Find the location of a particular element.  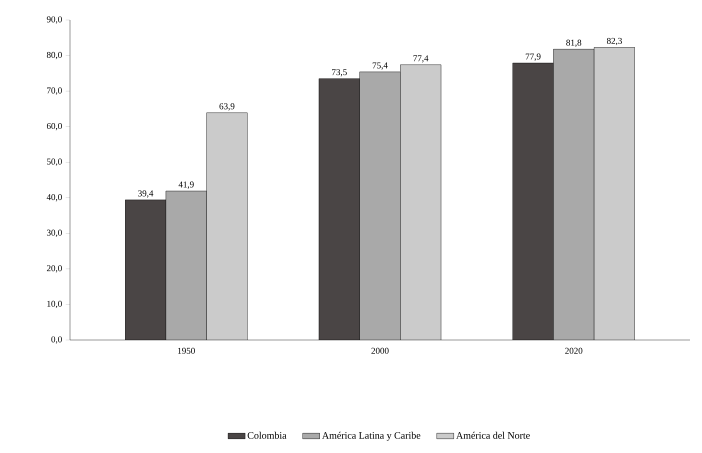

y-tick-label: 70,0 is located at coordinates (54, 91).